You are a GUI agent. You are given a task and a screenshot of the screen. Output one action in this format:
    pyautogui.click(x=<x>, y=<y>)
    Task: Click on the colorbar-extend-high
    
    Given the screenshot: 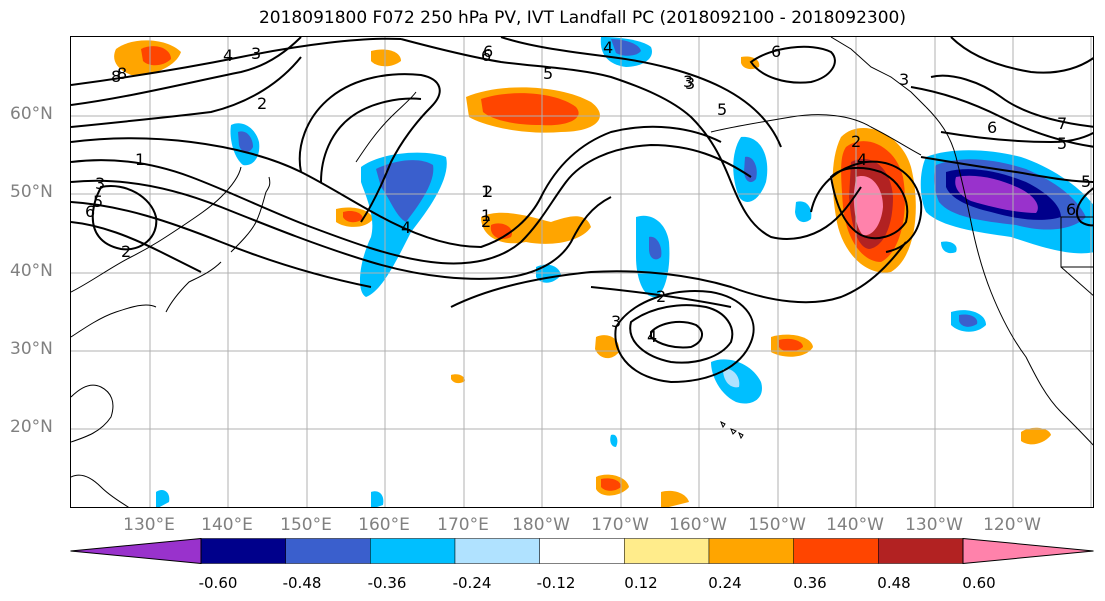 What is the action you would take?
    pyautogui.click(x=1028, y=551)
    